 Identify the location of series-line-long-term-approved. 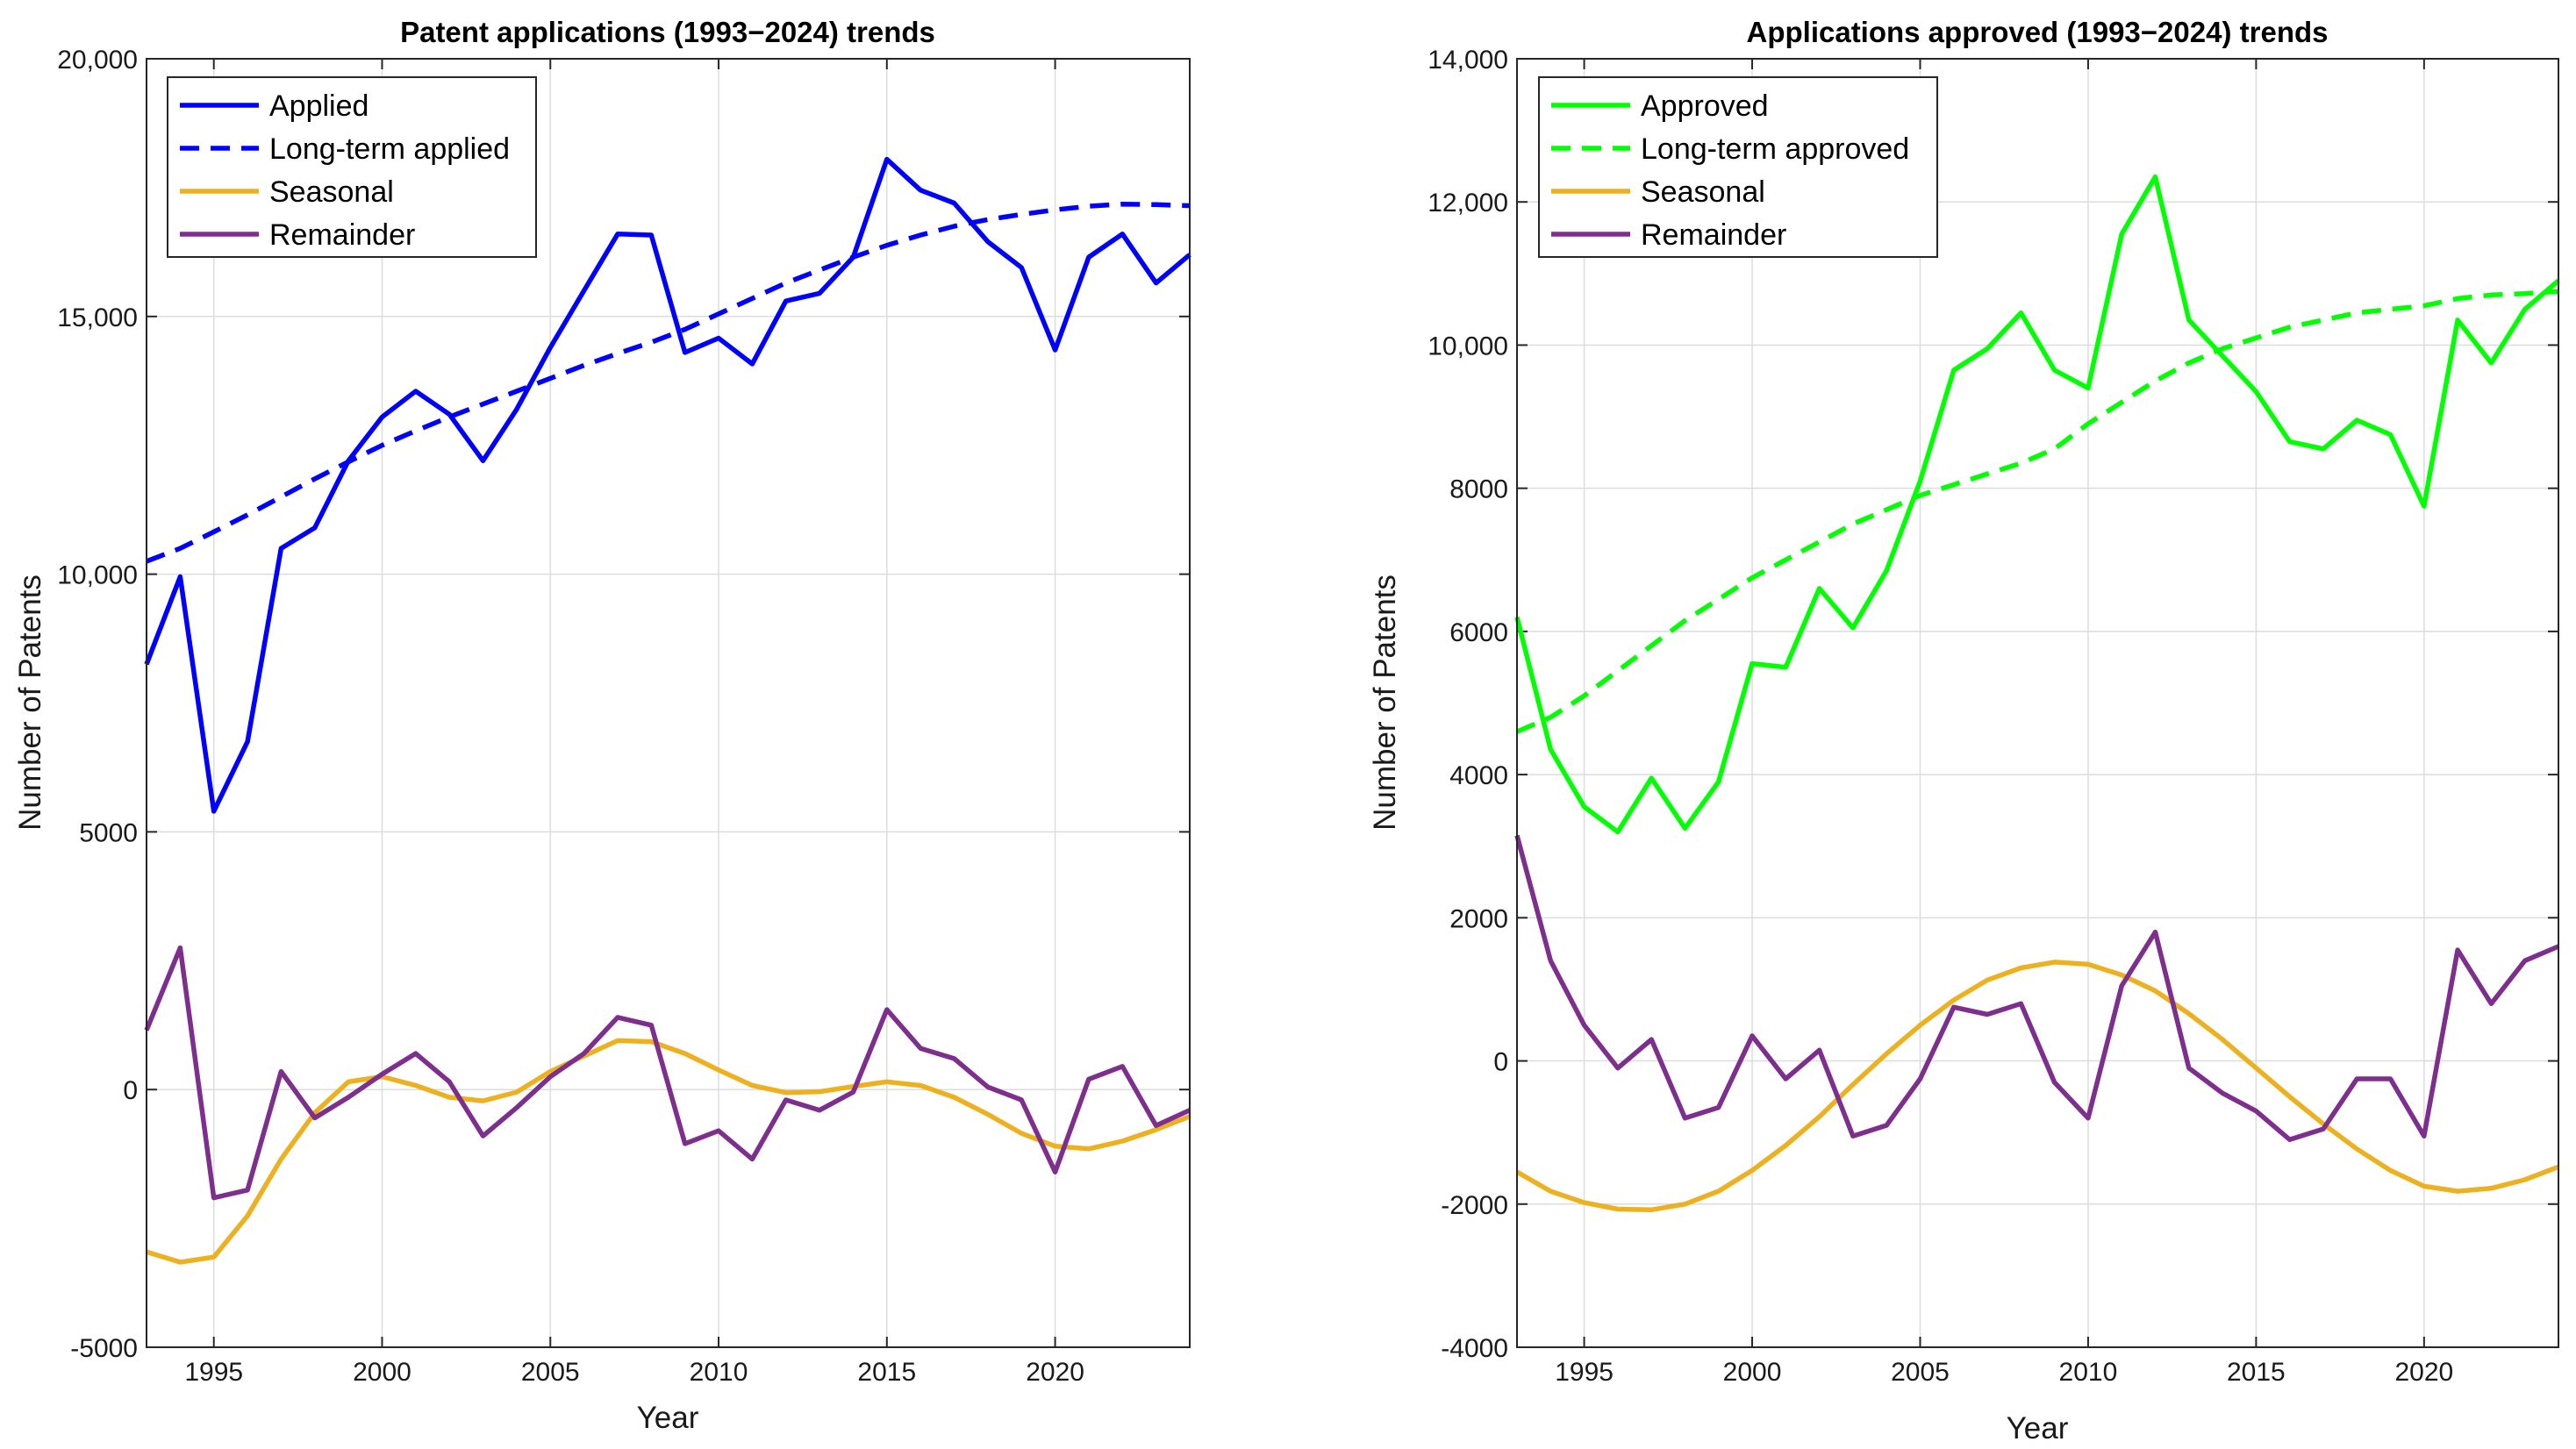
(2037, 511).